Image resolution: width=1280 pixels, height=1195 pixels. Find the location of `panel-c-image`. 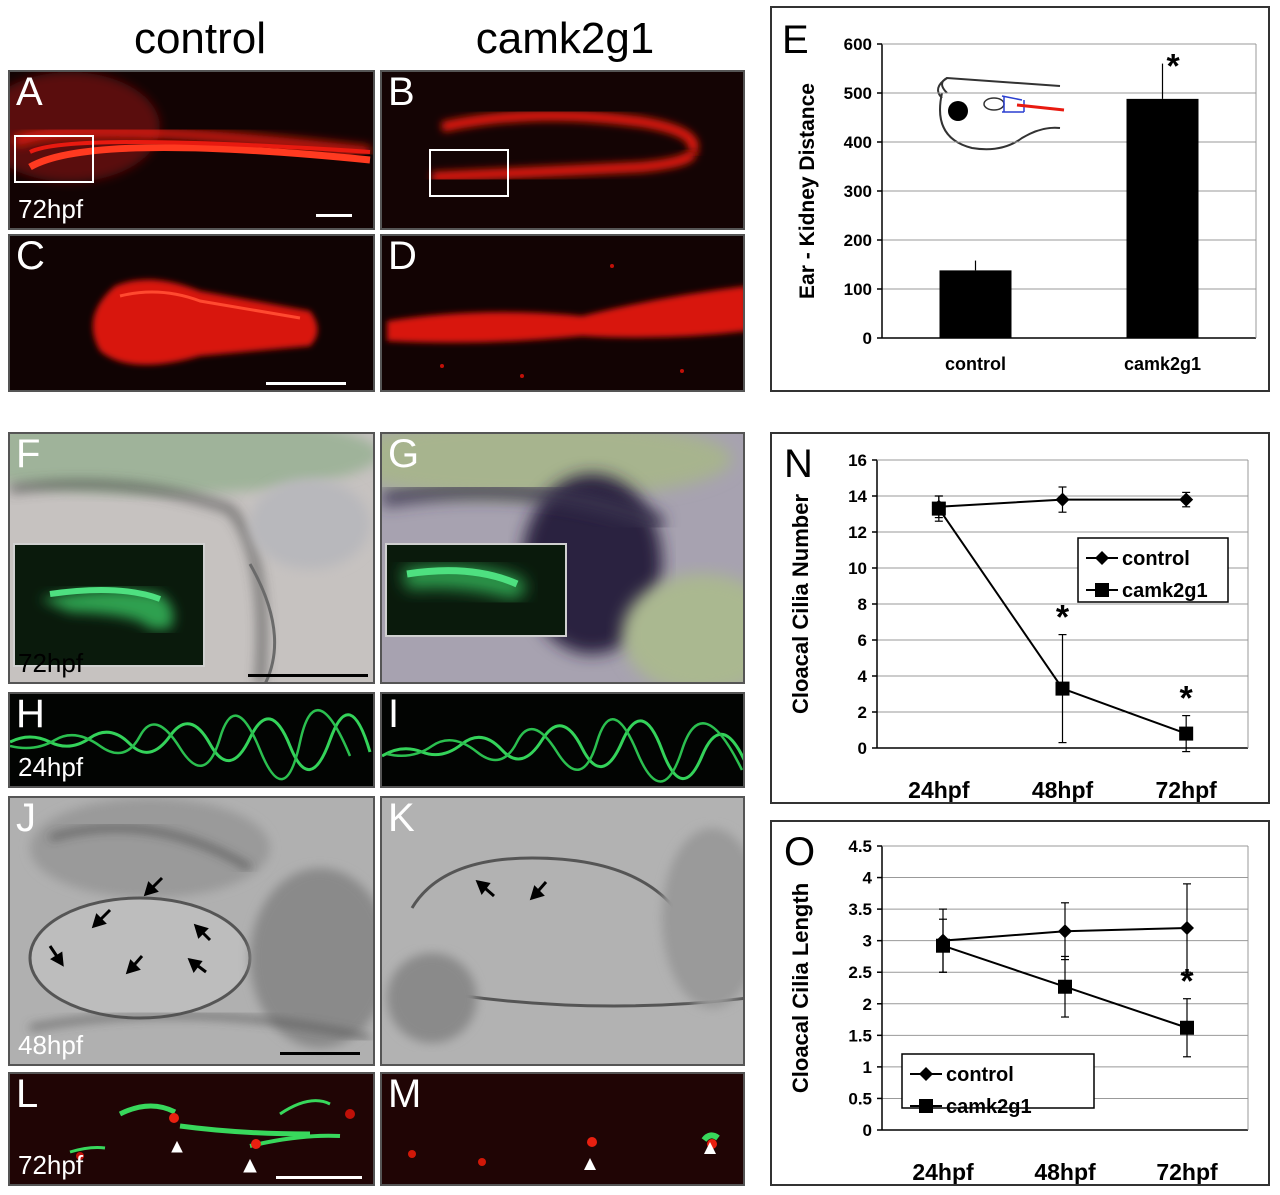

panel-c-image is located at coordinates (205, 322).